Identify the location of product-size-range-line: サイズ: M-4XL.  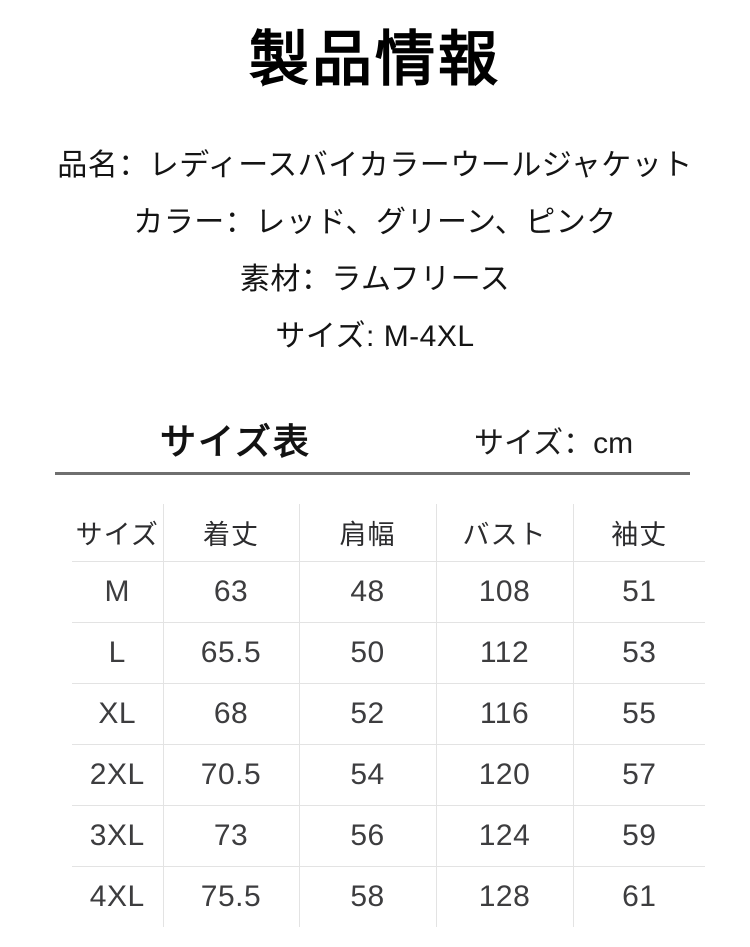
(375, 337).